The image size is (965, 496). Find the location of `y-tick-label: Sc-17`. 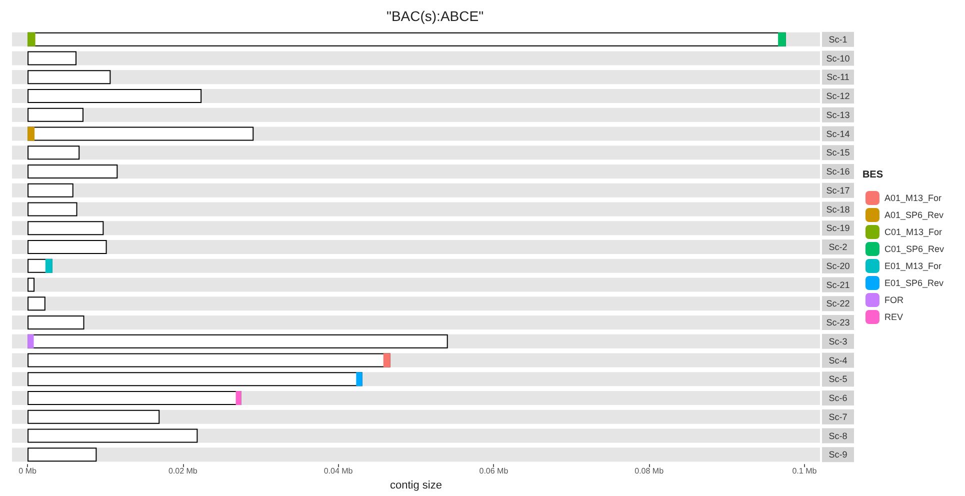

y-tick-label: Sc-17 is located at coordinates (838, 190).